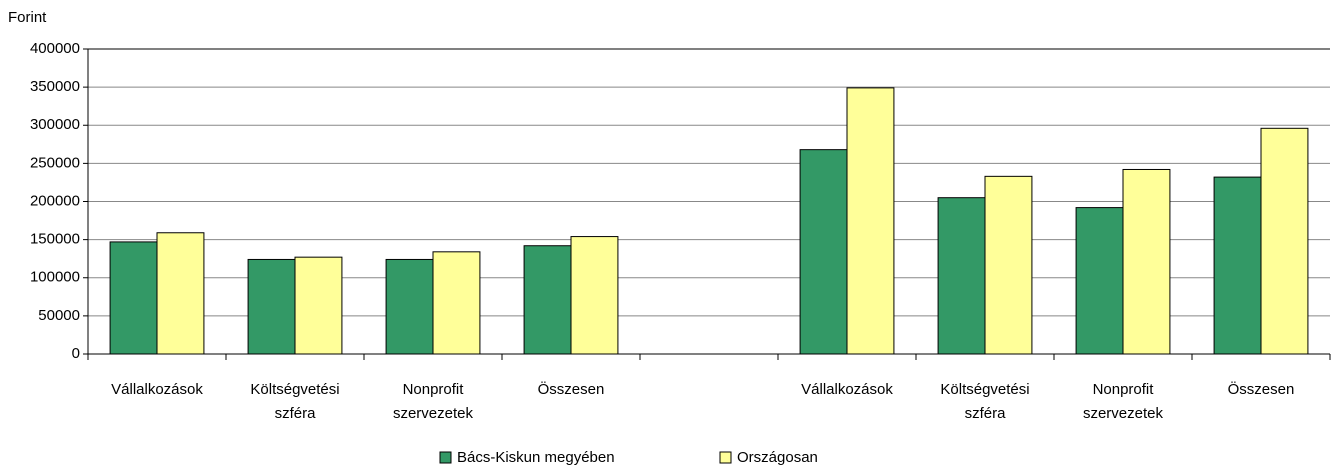 The width and height of the screenshot is (1332, 468). What do you see at coordinates (55, 239) in the screenshot?
I see `y-tick-label: 150000` at bounding box center [55, 239].